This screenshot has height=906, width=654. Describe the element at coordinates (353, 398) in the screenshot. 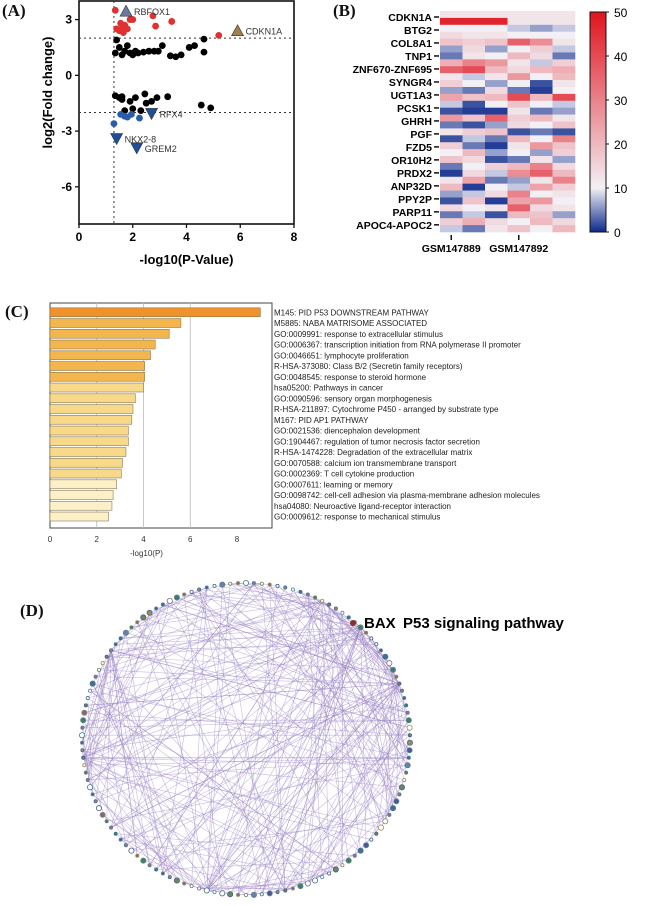

I see `term-label: GO:0090596: sensory organ morphogenesis` at that location.